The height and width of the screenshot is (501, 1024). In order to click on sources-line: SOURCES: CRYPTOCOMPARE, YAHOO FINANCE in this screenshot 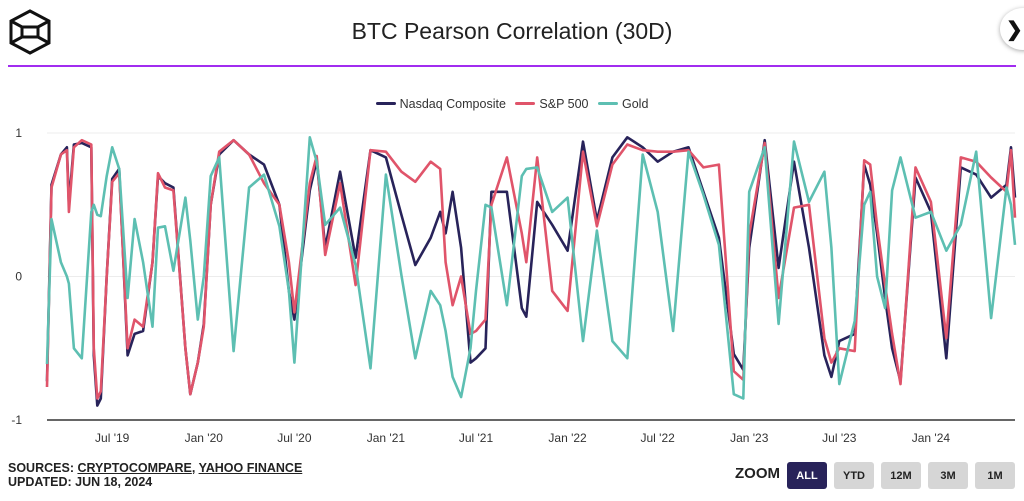, I will do `click(155, 468)`.